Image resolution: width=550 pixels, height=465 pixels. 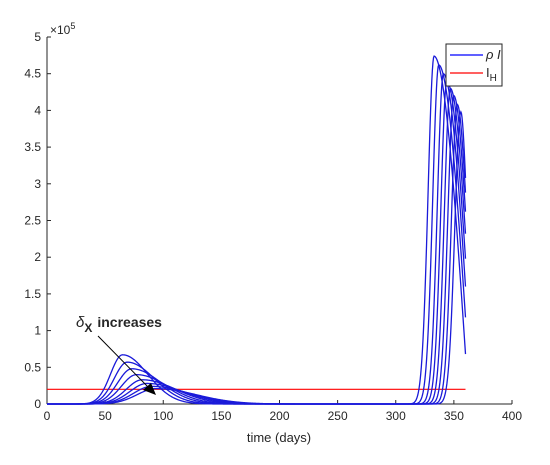 I want to click on y-tick-label: 0.5, so click(x=32, y=367).